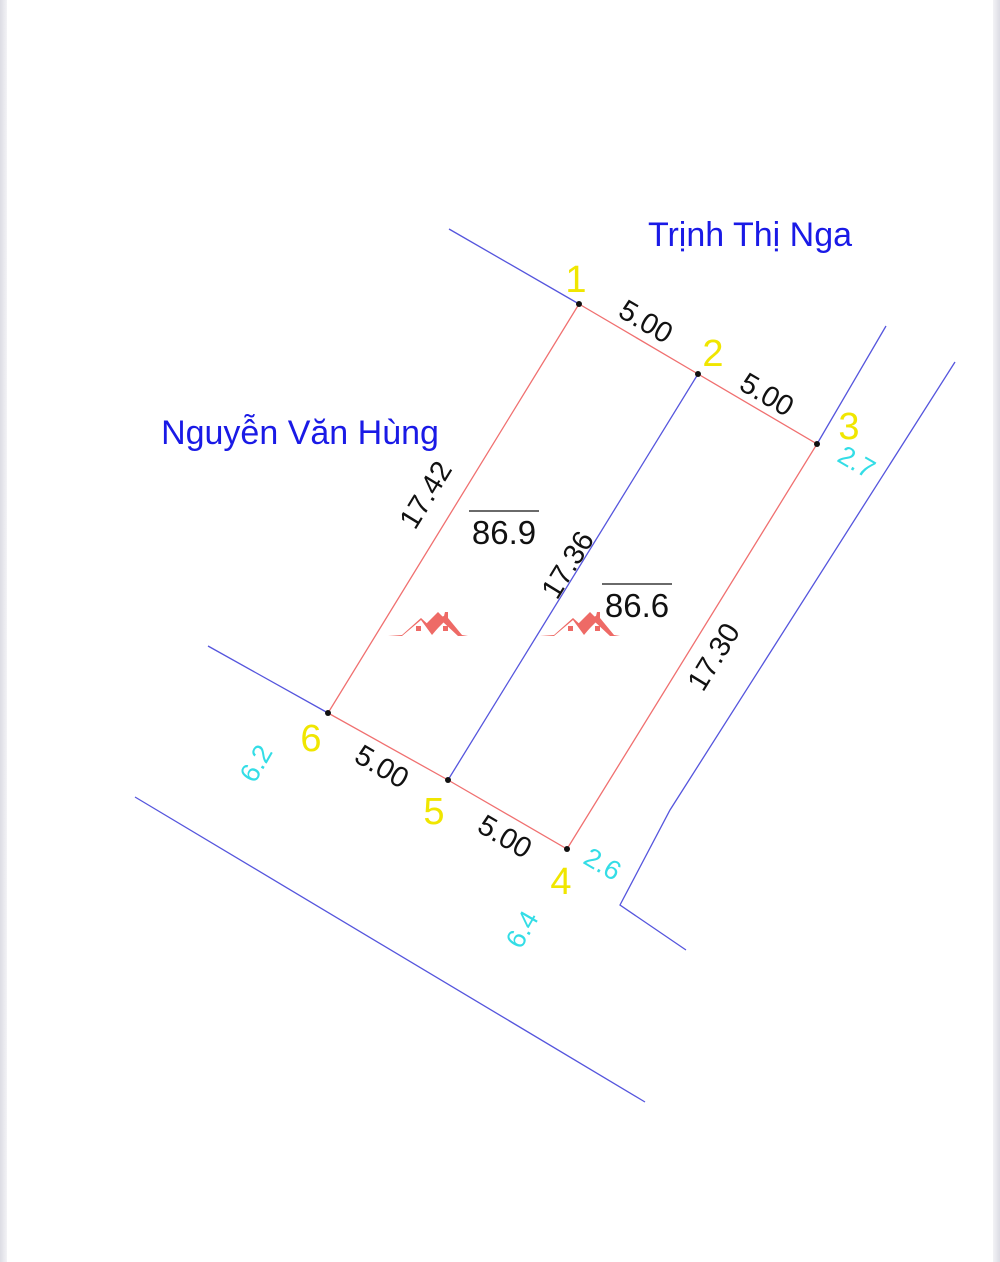 This screenshot has width=1000, height=1262. I want to click on dimension-4-3: 17.30, so click(714, 657).